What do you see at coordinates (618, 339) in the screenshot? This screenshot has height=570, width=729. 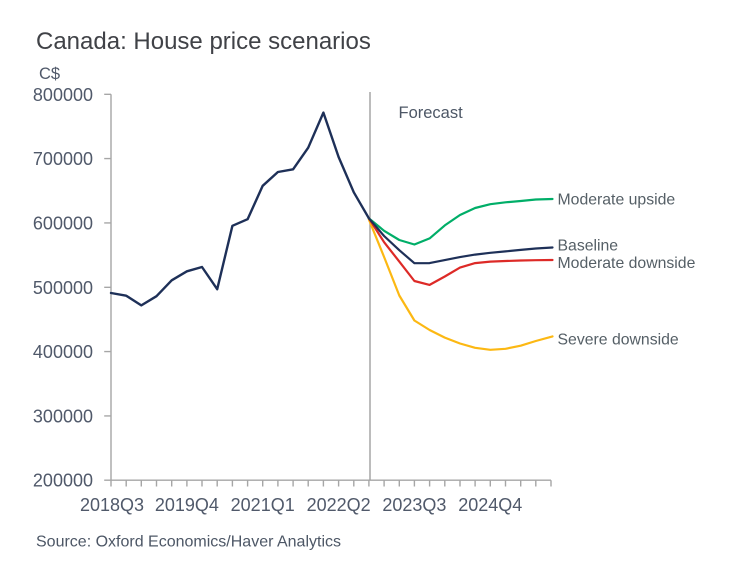 I see `svg-text: Severe downside` at bounding box center [618, 339].